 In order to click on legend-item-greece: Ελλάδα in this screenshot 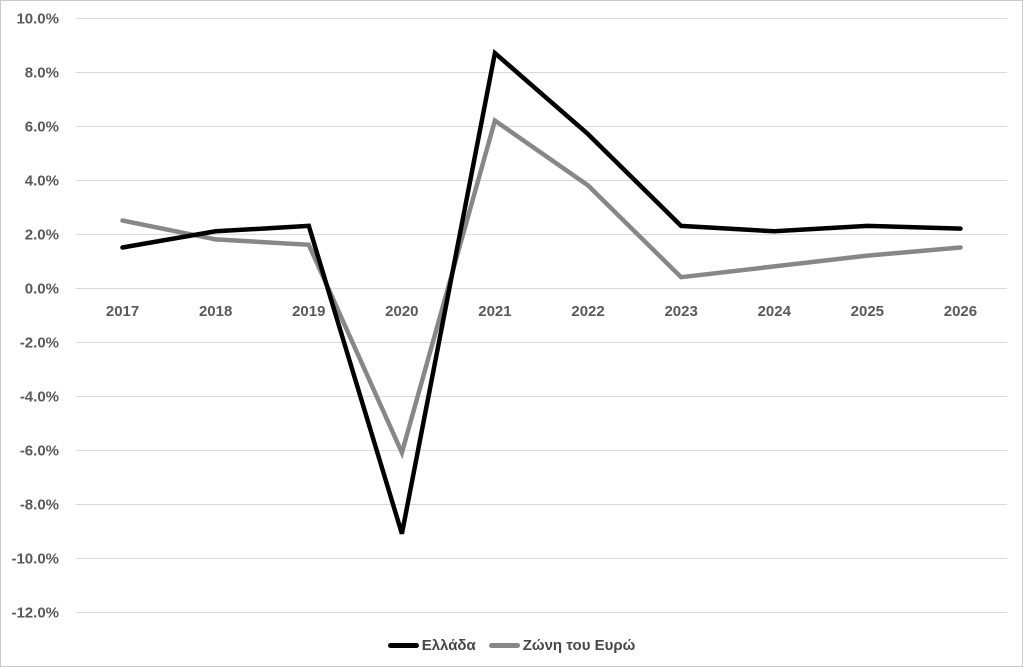, I will do `click(431, 645)`.